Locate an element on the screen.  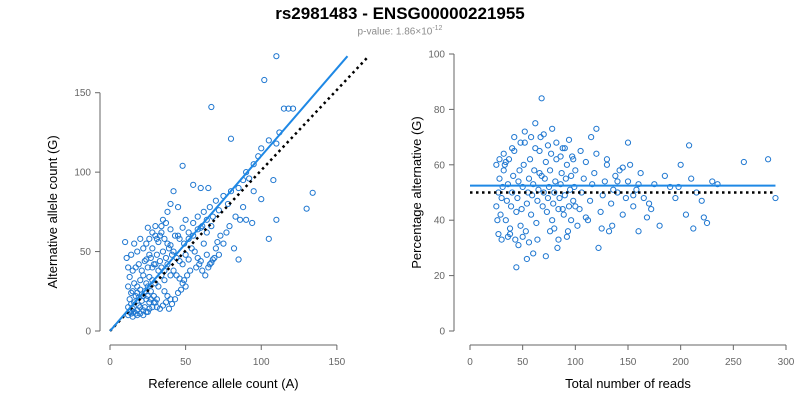
left-y-tick-label: 0 is located at coordinates (88, 332).